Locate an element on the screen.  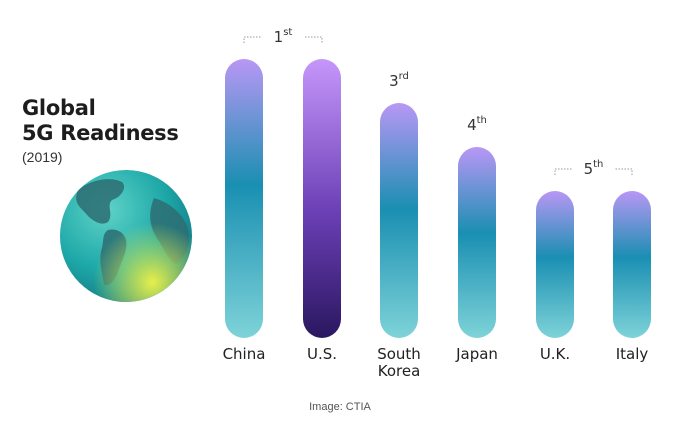
globe-highlight is located at coordinates (126, 236).